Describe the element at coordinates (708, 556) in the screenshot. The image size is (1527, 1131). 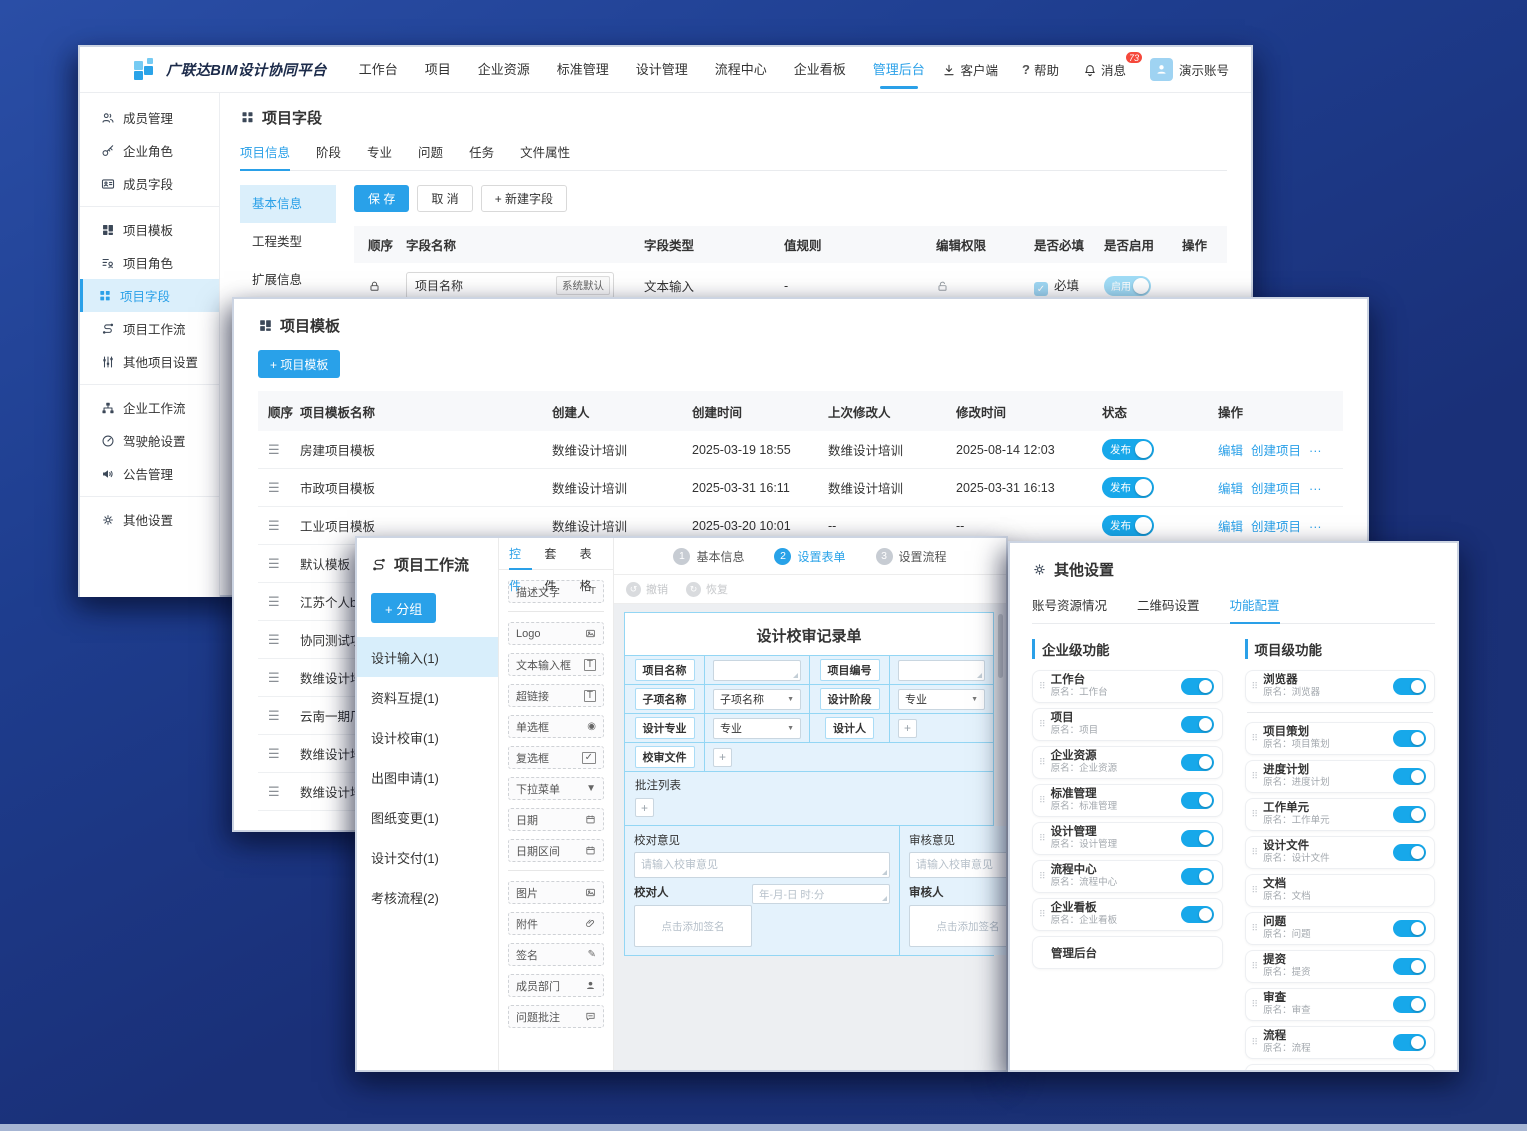
I see `step-basic-info: 1 基本信息` at that location.